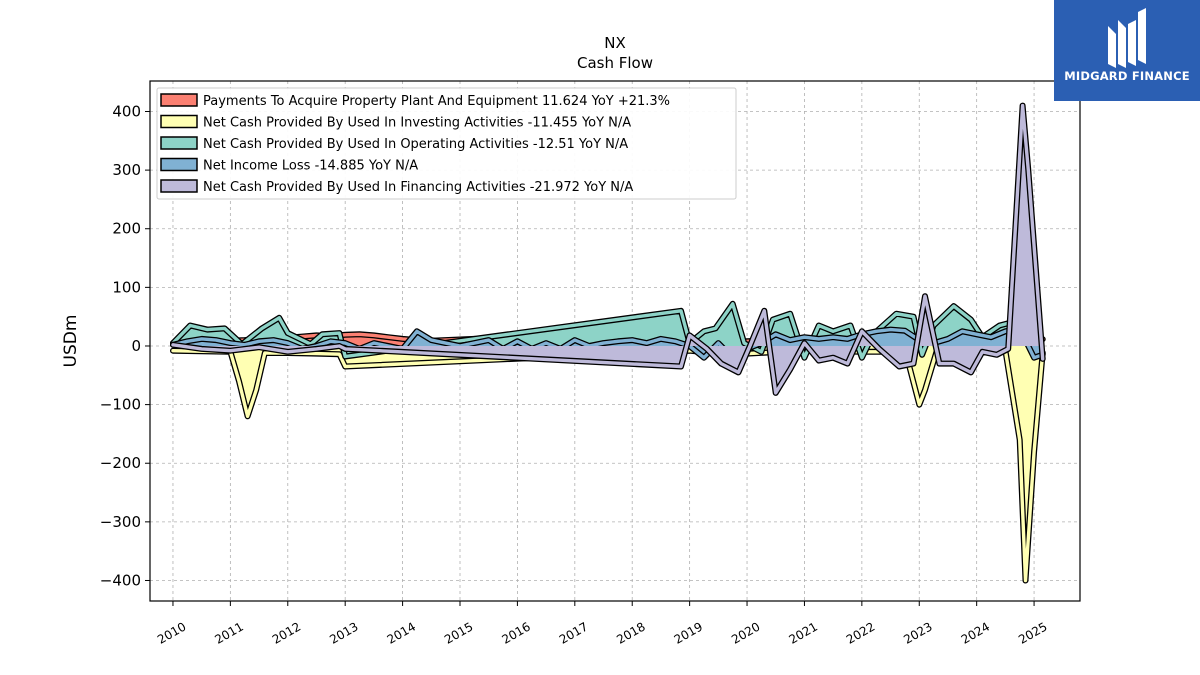 This screenshot has width=1200, height=675. Describe the element at coordinates (1032, 632) in the screenshot. I see `x-tick-label: 2025` at that location.